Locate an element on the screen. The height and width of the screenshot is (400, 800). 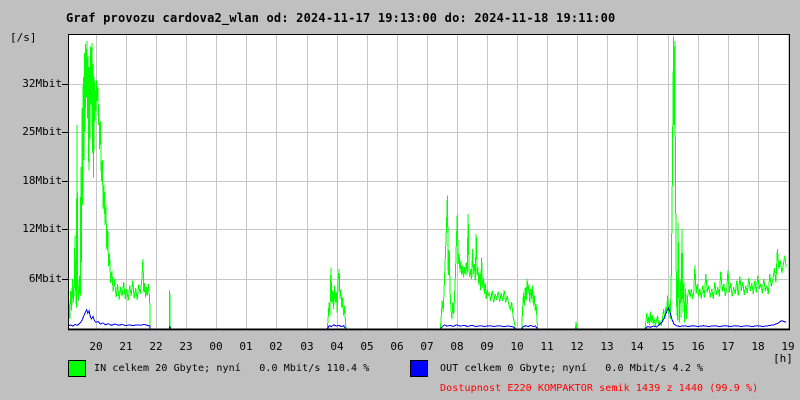
x-tick-label: 23 is located at coordinates (186, 346).